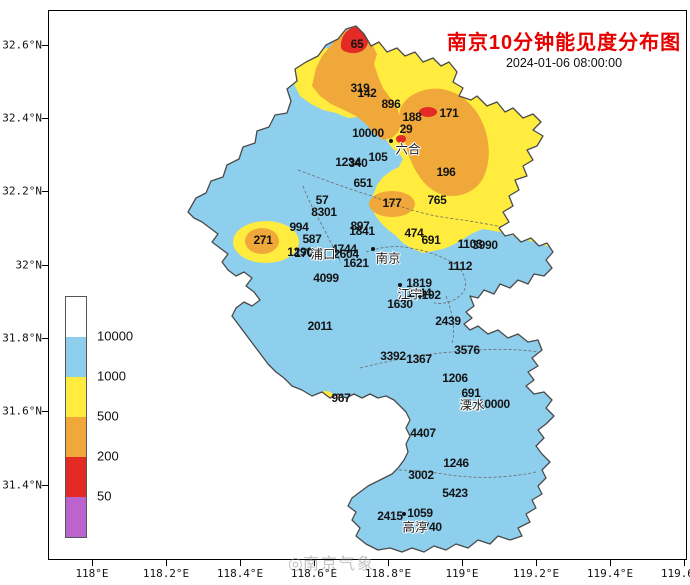 The height and width of the screenshot is (585, 690). Describe the element at coordinates (356, 263) in the screenshot. I see `station-value-label: 1621` at that location.